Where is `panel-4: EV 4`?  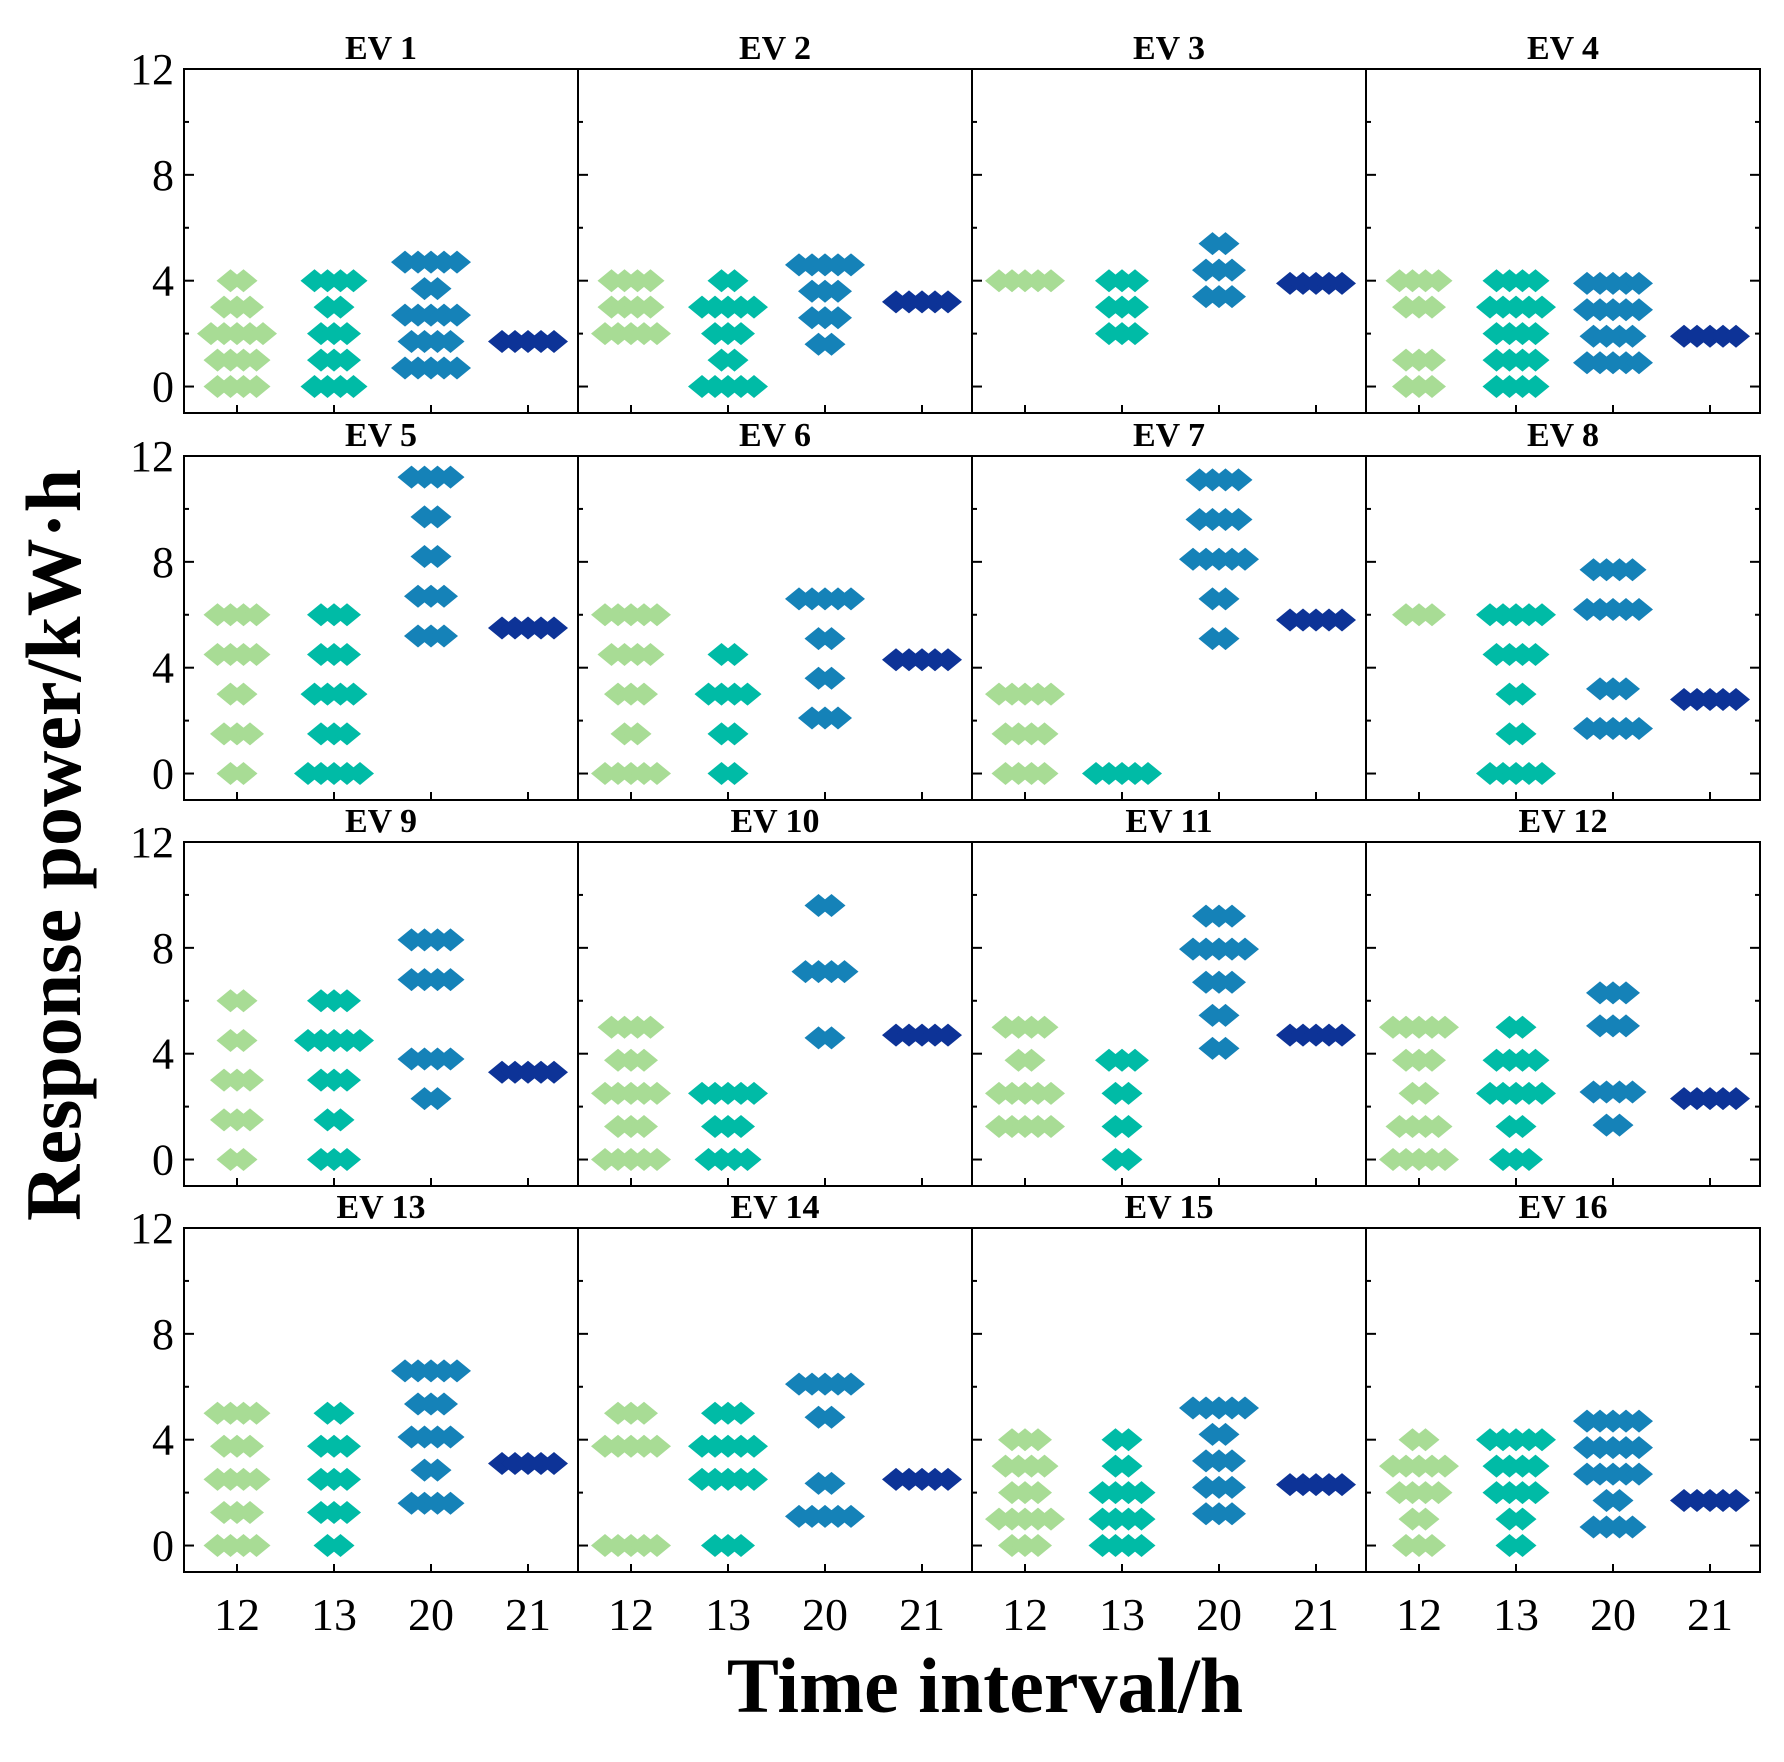
panel-4: EV 4 is located at coordinates (1563, 222).